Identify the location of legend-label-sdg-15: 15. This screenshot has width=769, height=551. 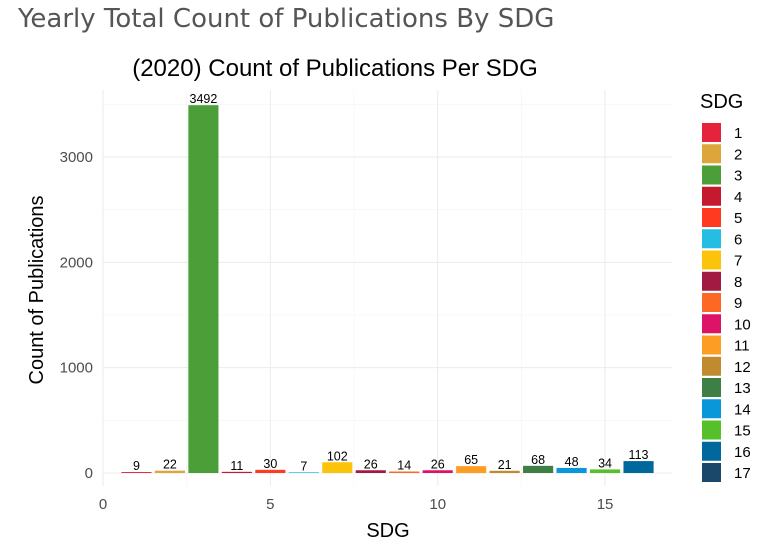
(742, 431).